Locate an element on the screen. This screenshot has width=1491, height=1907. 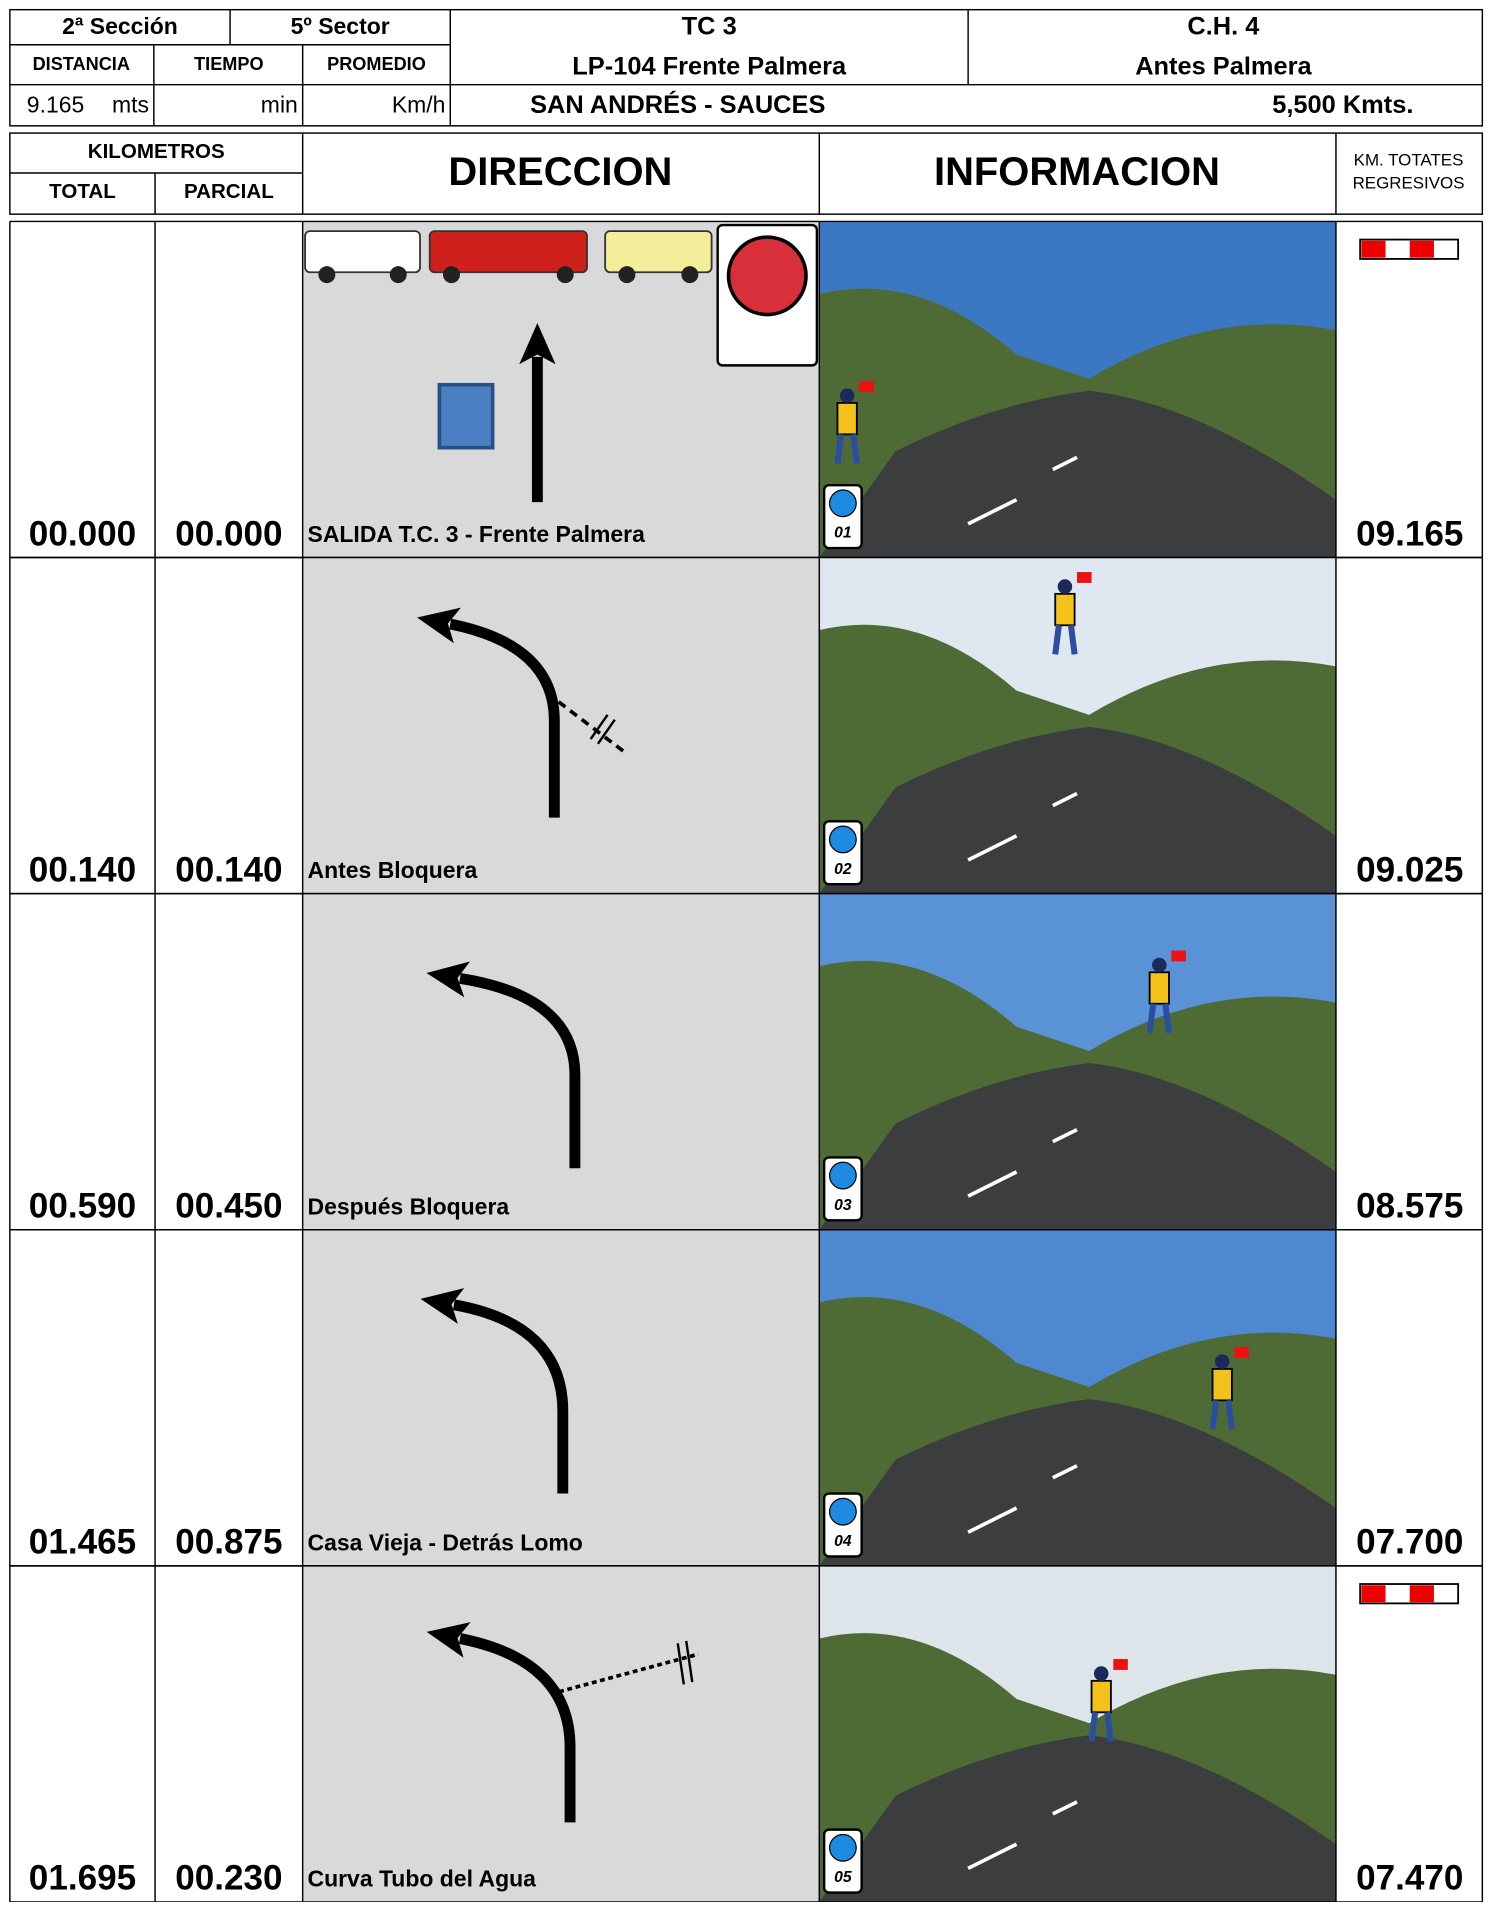
col-promedio: PROMEDIO is located at coordinates (376, 64).